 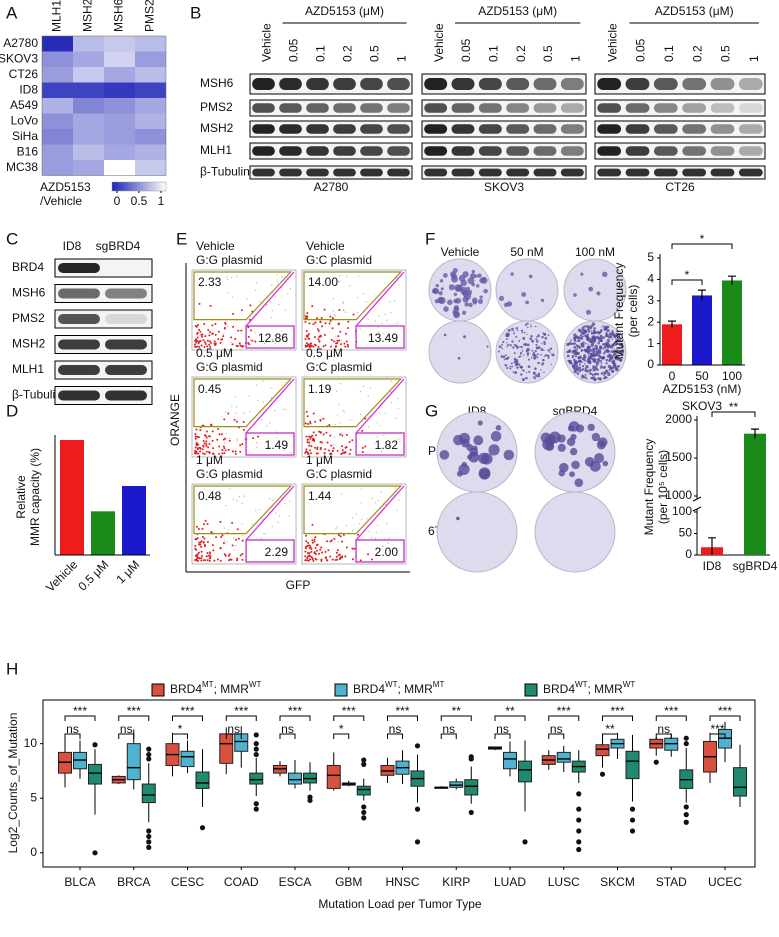 What do you see at coordinates (605, 689) in the screenshot?
I see `legend-text-part: ; MMR` at bounding box center [605, 689].